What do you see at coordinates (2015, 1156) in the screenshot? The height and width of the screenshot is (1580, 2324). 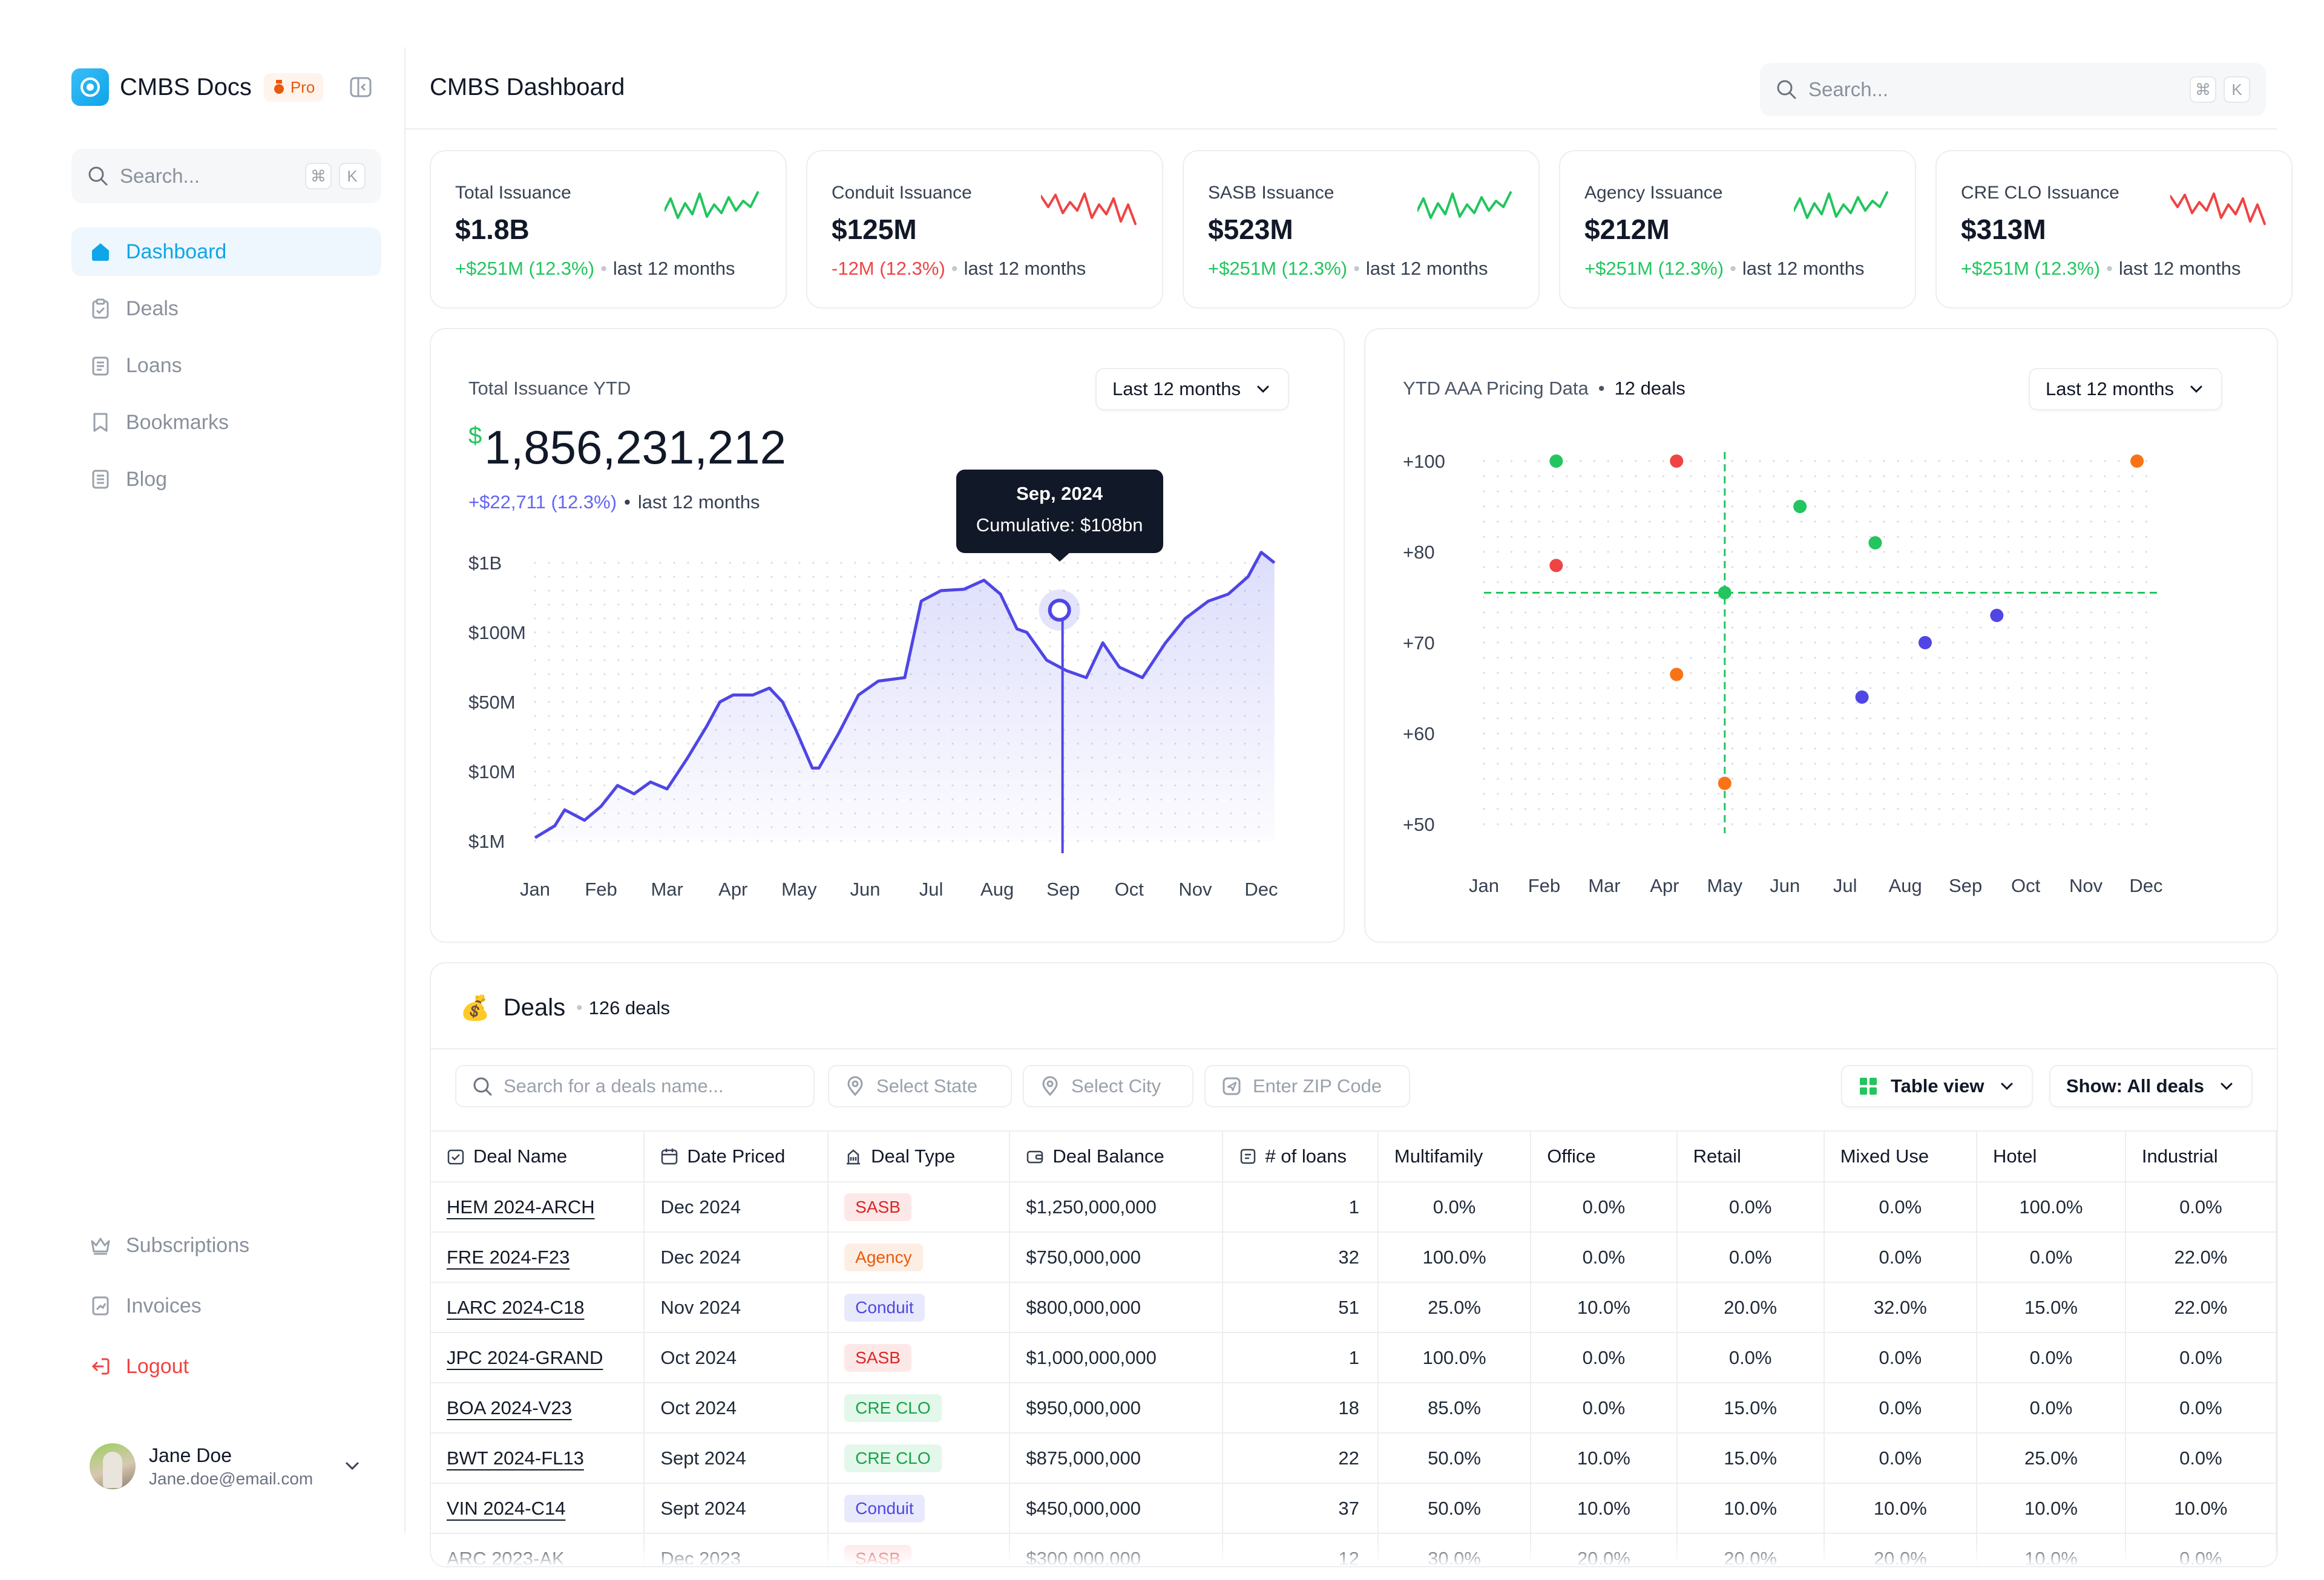 I see `col-label: Hotel` at bounding box center [2015, 1156].